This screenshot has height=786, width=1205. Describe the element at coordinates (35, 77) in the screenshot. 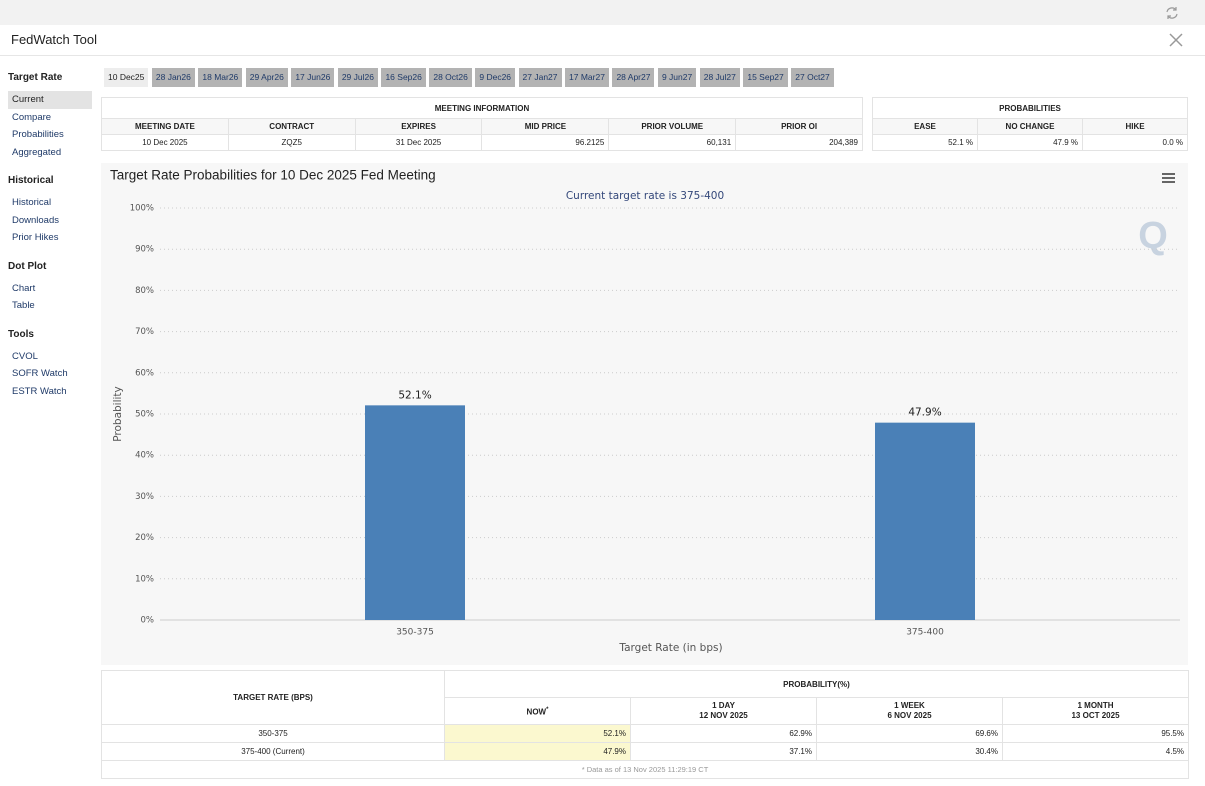

I see `sidebar-heading: Target Rate` at that location.